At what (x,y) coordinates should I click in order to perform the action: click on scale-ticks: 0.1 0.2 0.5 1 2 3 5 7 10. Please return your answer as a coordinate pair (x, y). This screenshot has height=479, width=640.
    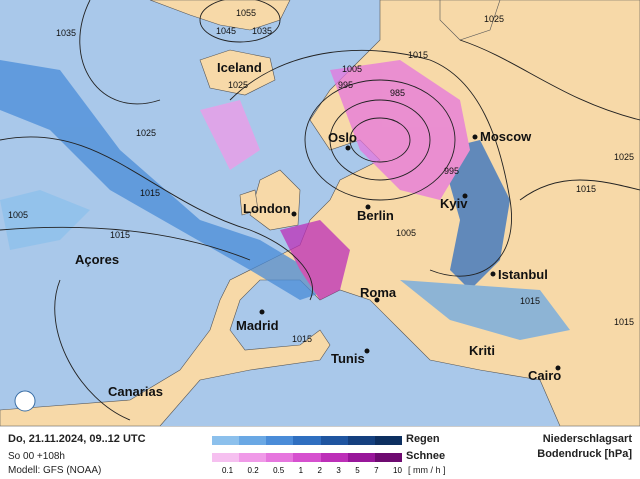
    Looking at the image, I should click on (312, 470).